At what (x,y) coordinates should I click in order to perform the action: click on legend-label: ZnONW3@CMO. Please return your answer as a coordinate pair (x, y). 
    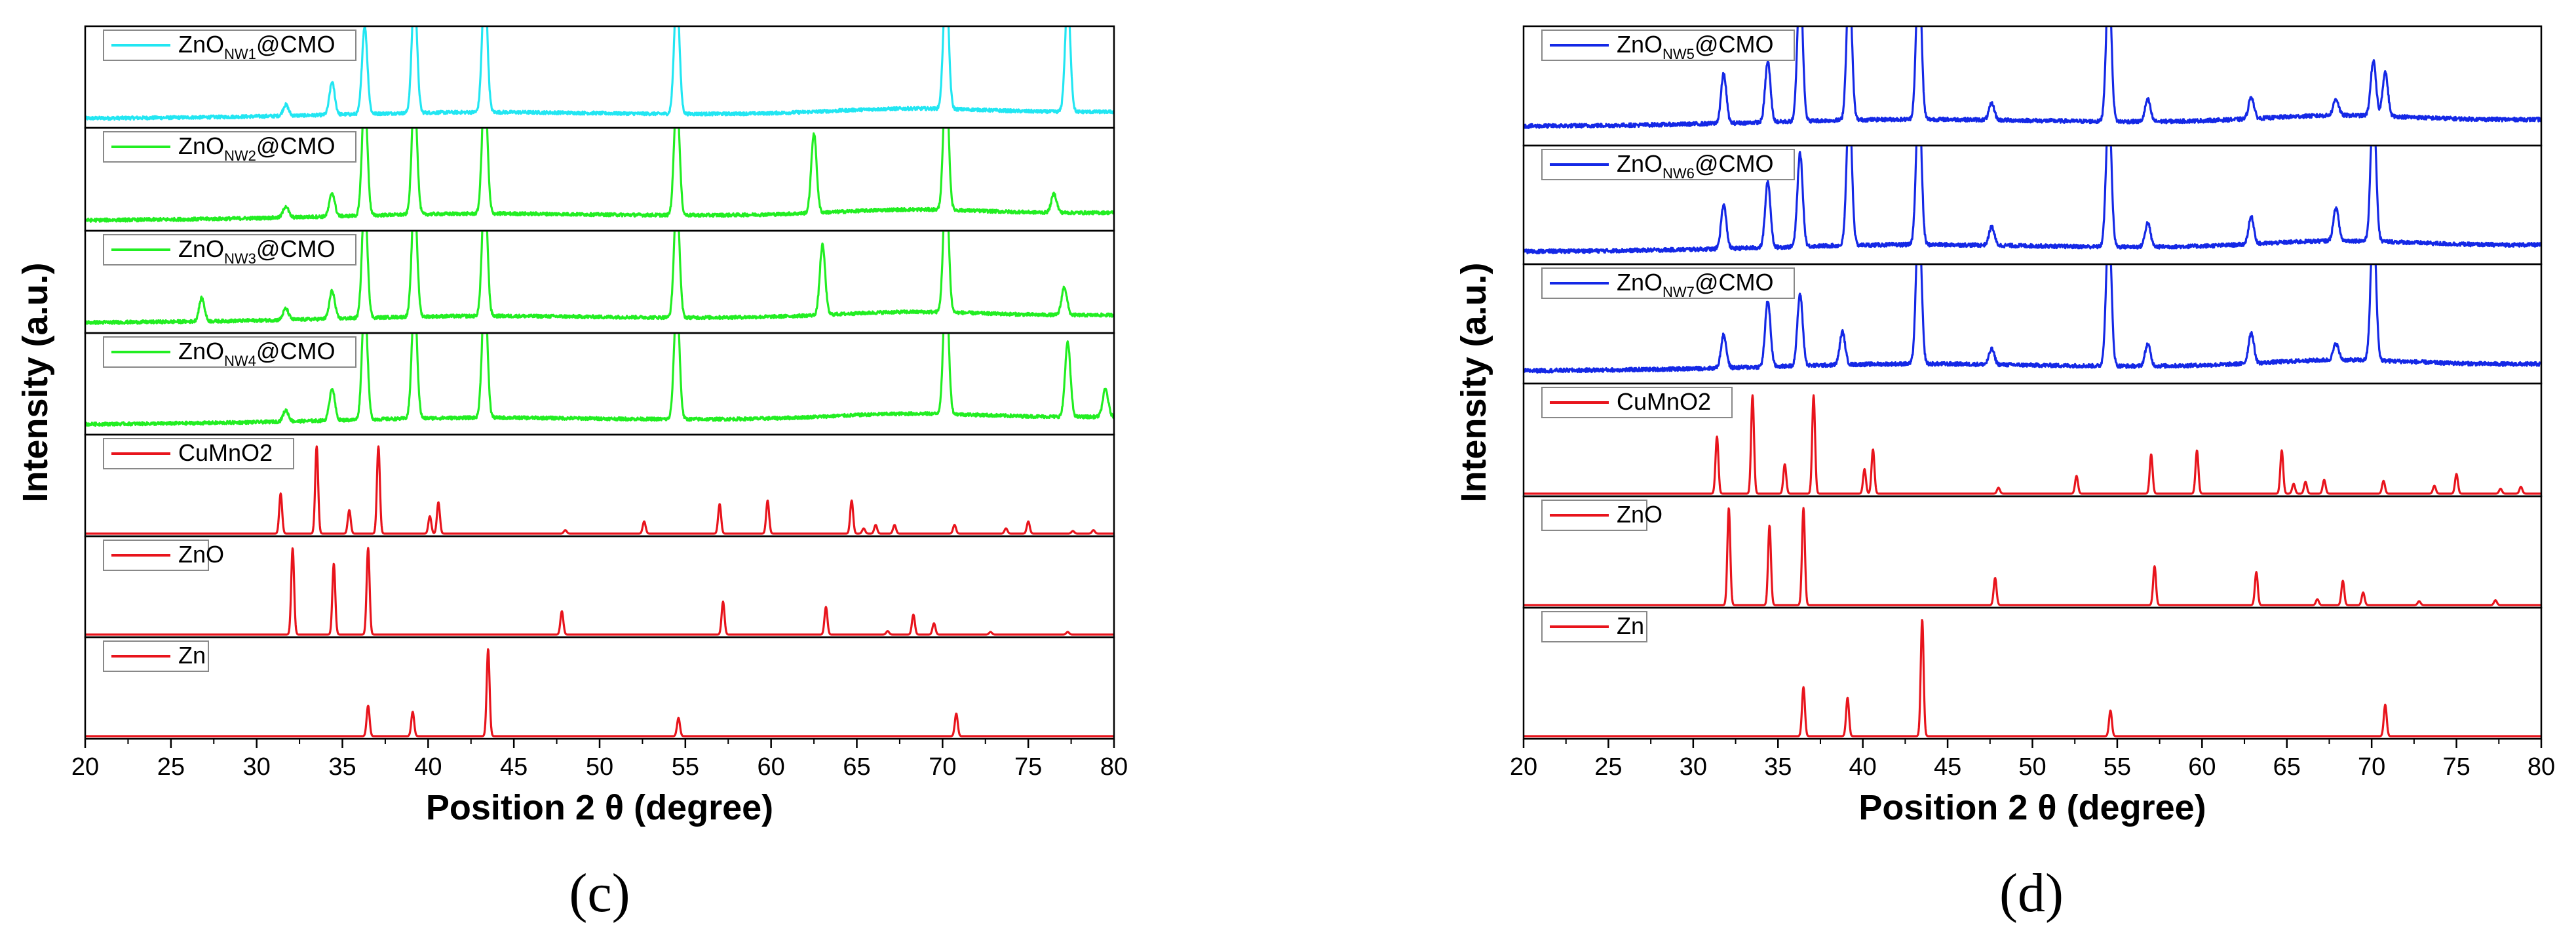
    Looking at the image, I should click on (256, 251).